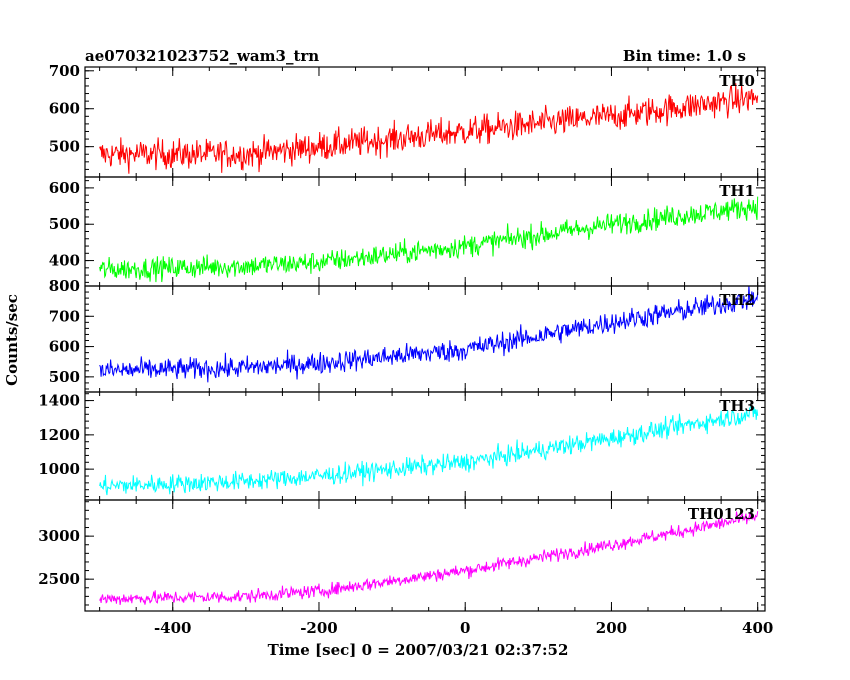 The image size is (850, 680). I want to click on y-tick-label: 400, so click(64, 261).